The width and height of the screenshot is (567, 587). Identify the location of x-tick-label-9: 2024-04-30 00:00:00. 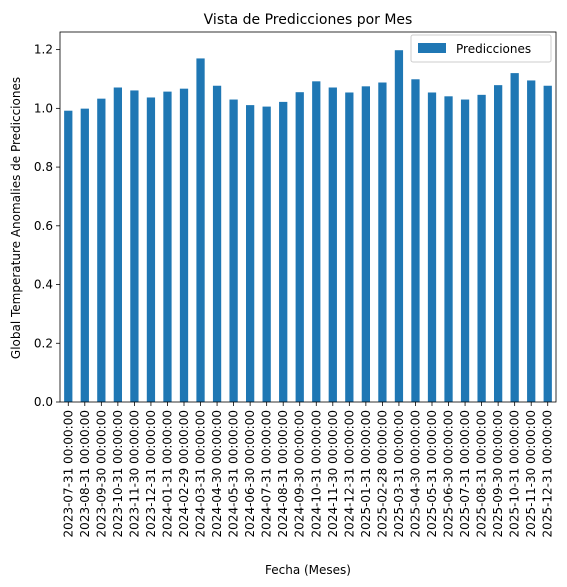
(217, 473).